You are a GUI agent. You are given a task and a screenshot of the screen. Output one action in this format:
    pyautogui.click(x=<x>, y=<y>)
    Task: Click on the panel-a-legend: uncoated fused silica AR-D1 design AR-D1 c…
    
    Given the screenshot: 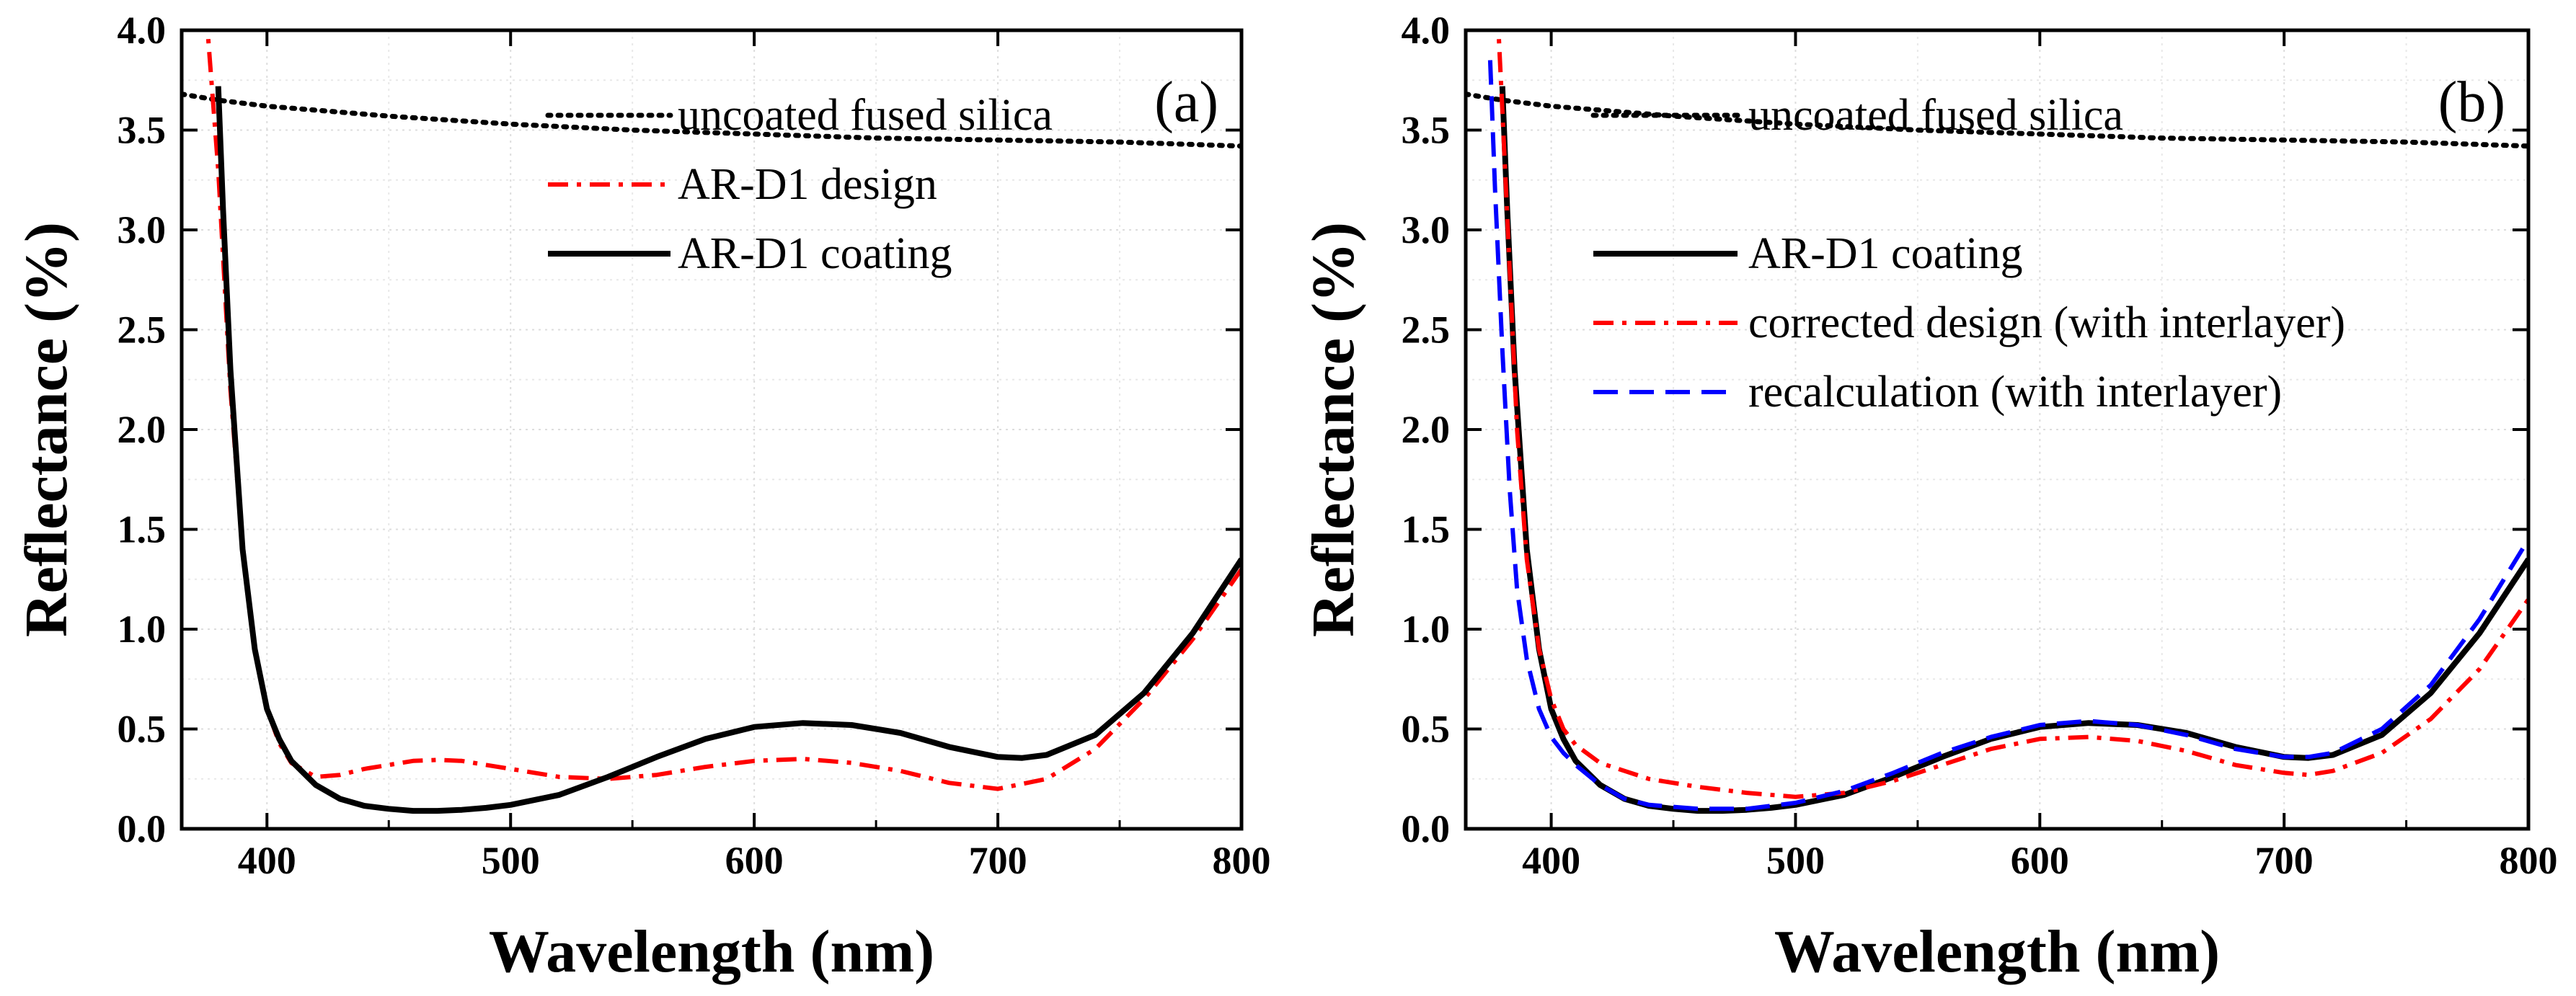 What is the action you would take?
    pyautogui.click(x=799, y=184)
    